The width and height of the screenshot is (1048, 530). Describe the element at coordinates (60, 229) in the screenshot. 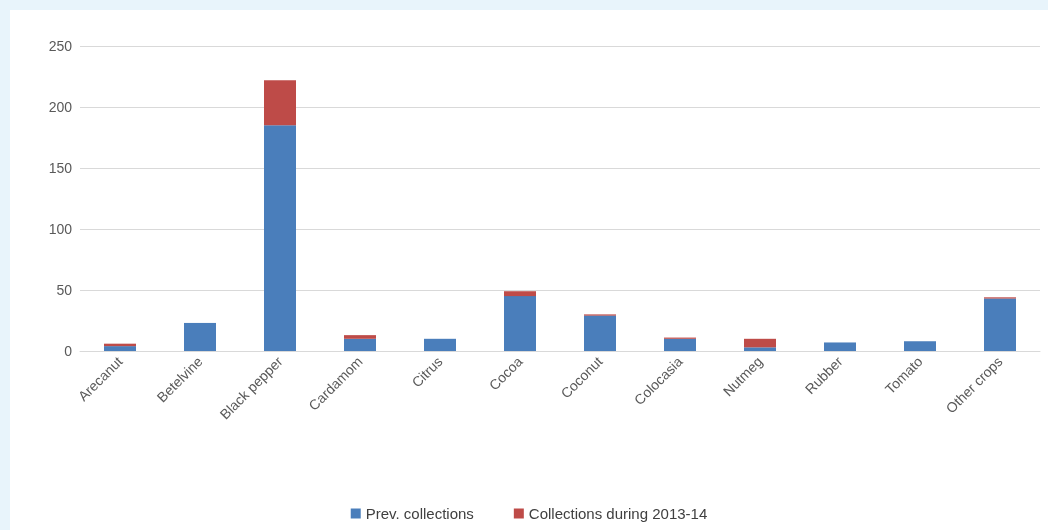

I see `y-tick-label: 100` at that location.